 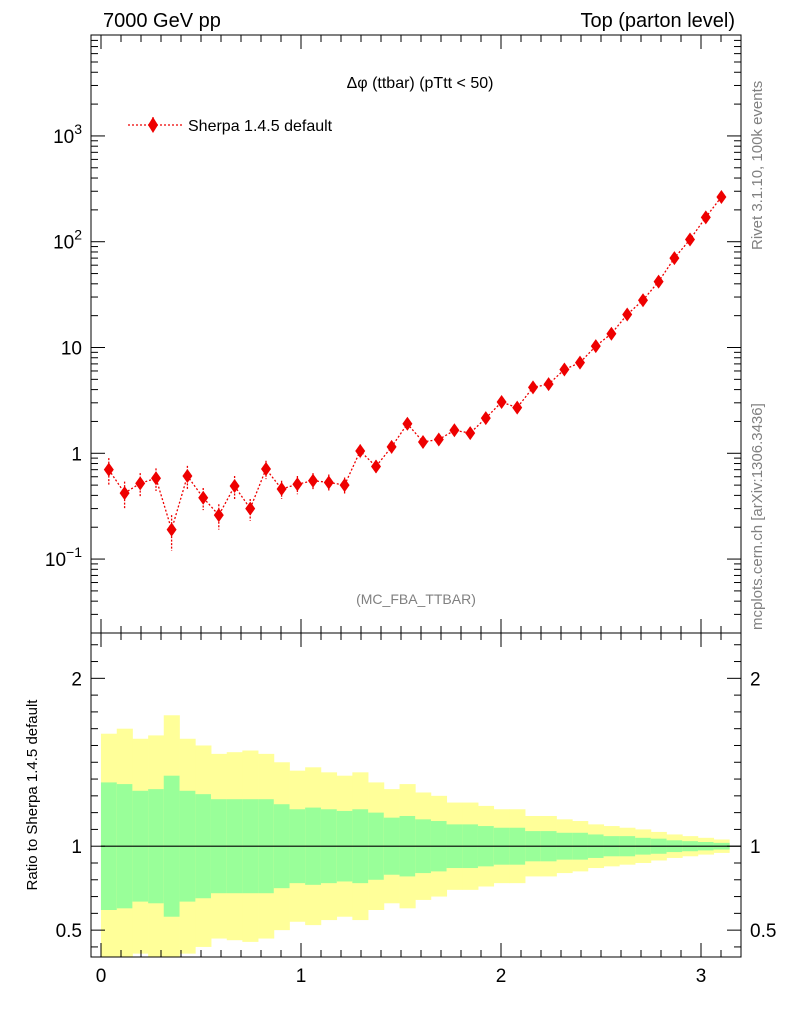 What do you see at coordinates (420, 83) in the screenshot?
I see `chart-title: Δφ (ttbar) (pTtt < 50)` at bounding box center [420, 83].